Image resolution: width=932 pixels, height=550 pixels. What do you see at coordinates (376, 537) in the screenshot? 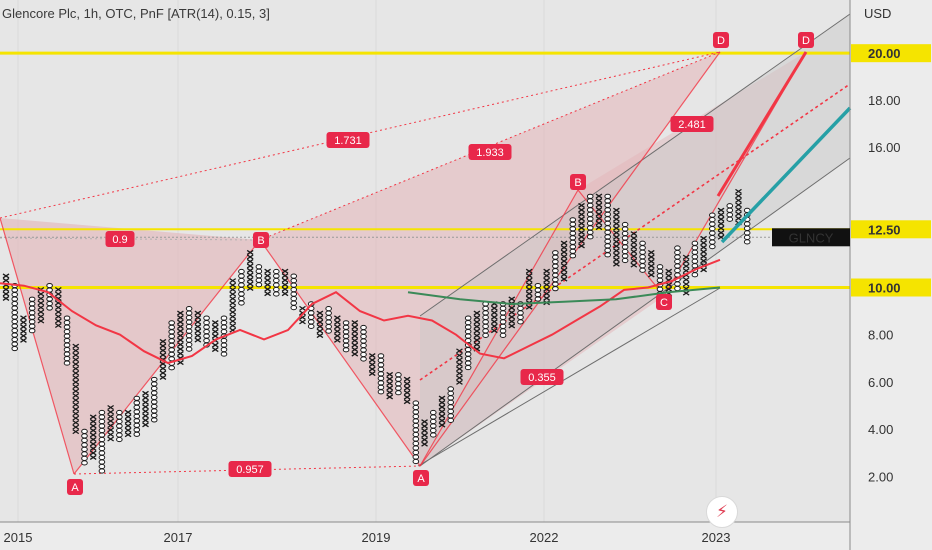
I see `time-tick-label: 2019` at bounding box center [376, 537].